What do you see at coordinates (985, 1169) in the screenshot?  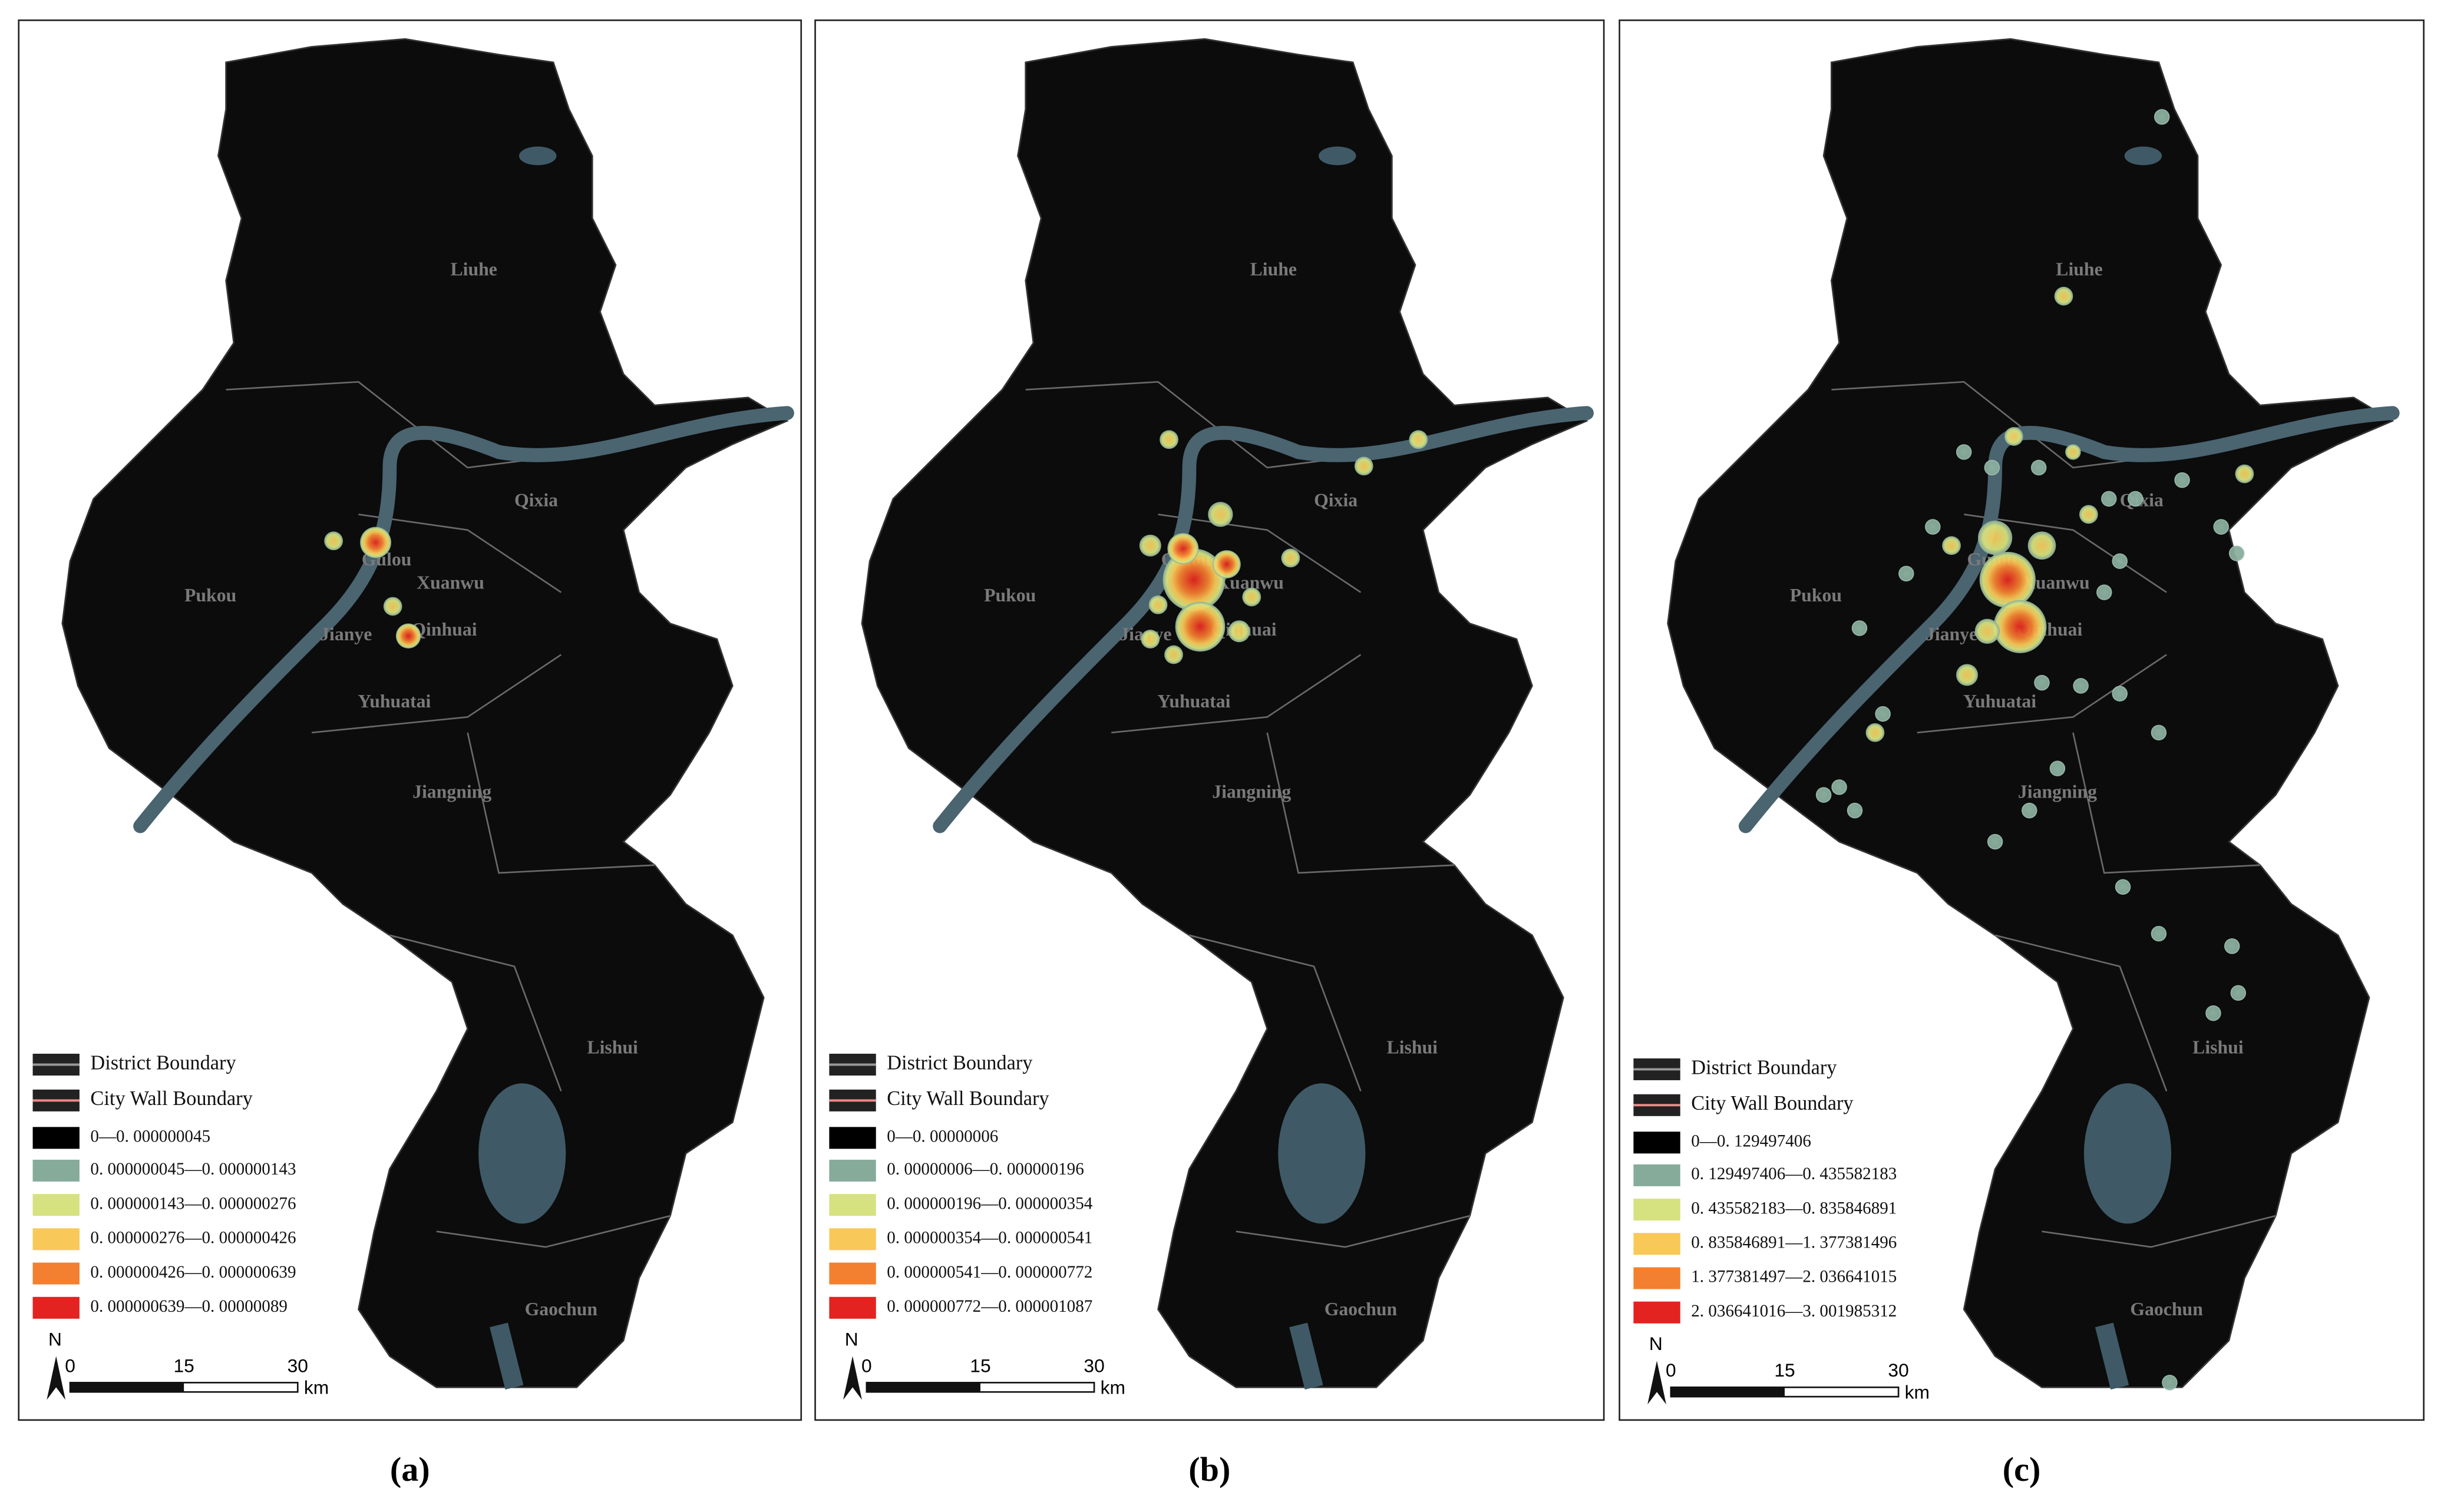 I see `legend-label: 0. 00000006—0. 000000196` at bounding box center [985, 1169].